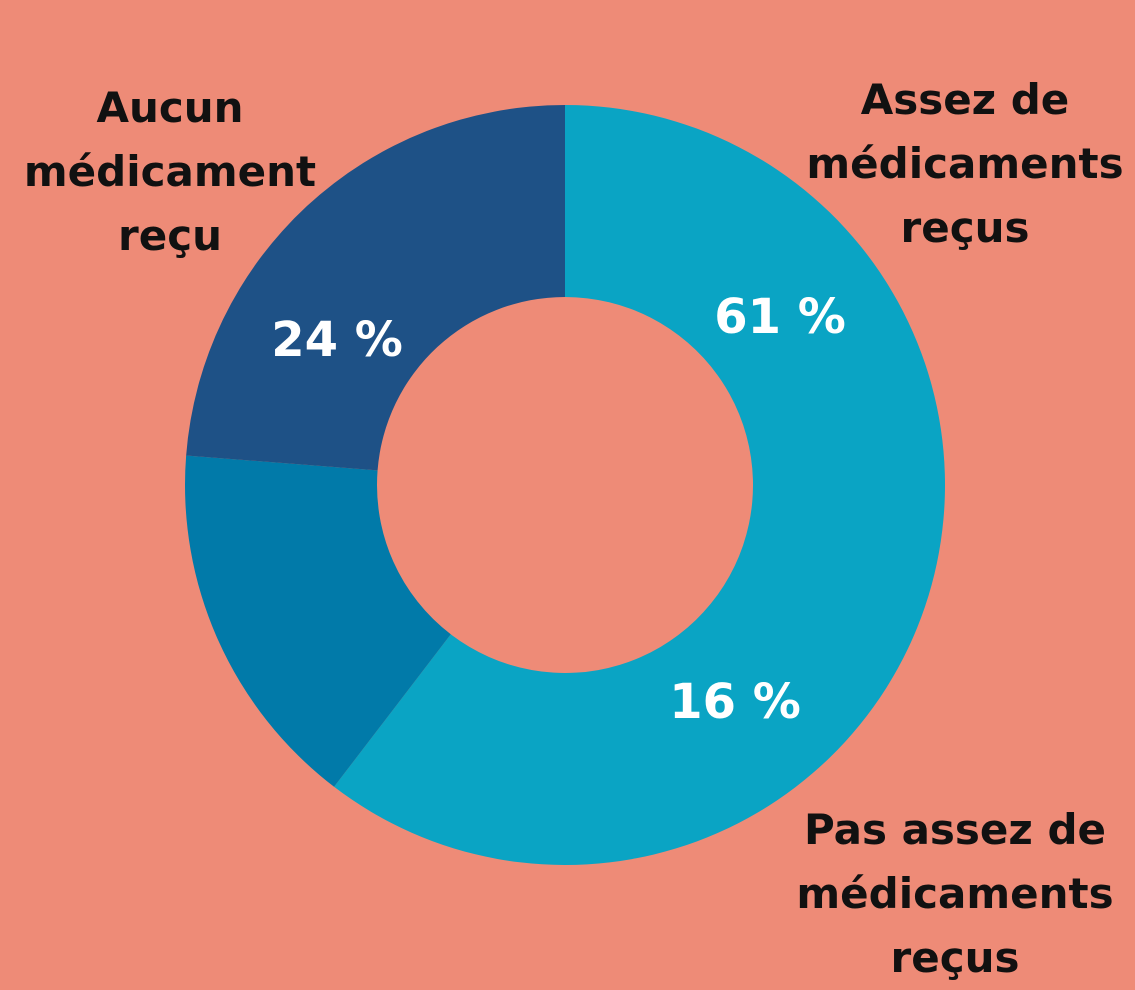 This screenshot has width=1135, height=990. What do you see at coordinates (955, 893) in the screenshot?
I see `category-label: Pas assez de médicaments reçus` at bounding box center [955, 893].